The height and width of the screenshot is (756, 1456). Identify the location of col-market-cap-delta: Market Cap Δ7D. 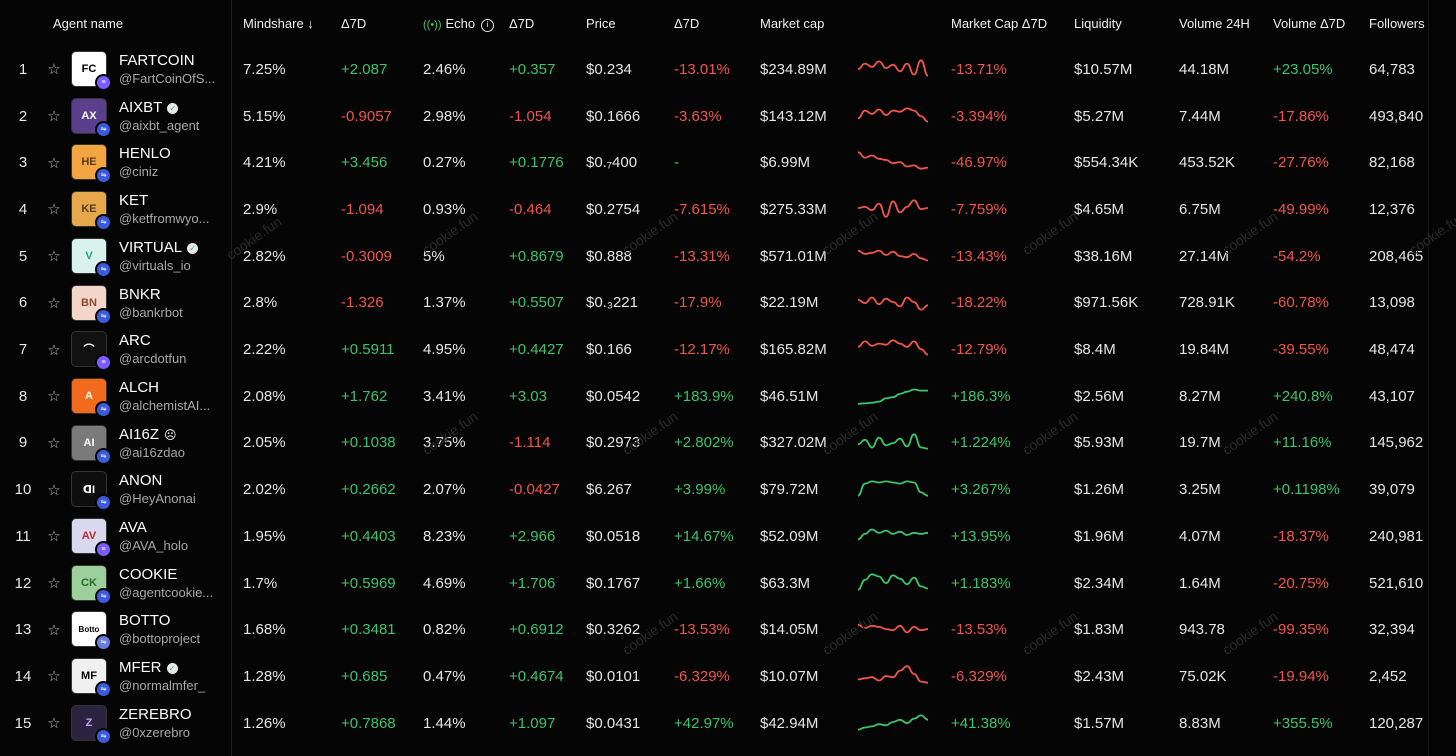
(999, 23).